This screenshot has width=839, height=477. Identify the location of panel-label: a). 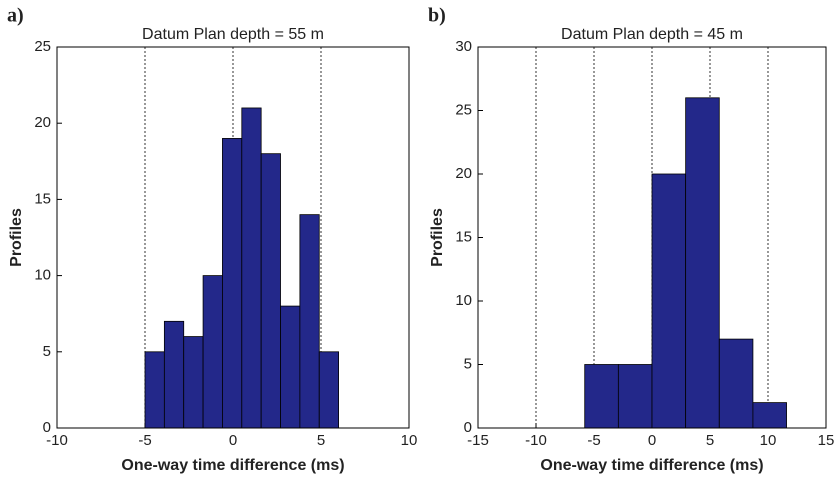
(15, 16).